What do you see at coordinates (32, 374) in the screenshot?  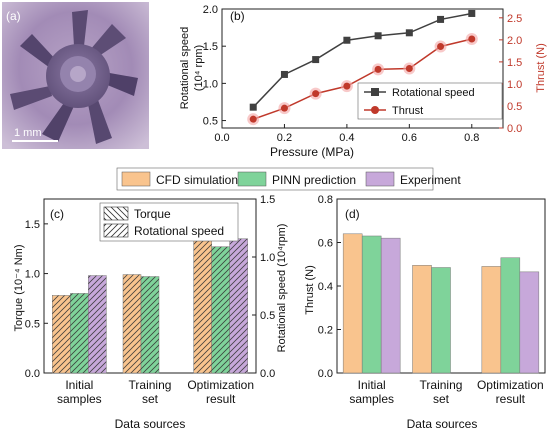 I see `c-ytick-label: 0.0` at bounding box center [32, 374].